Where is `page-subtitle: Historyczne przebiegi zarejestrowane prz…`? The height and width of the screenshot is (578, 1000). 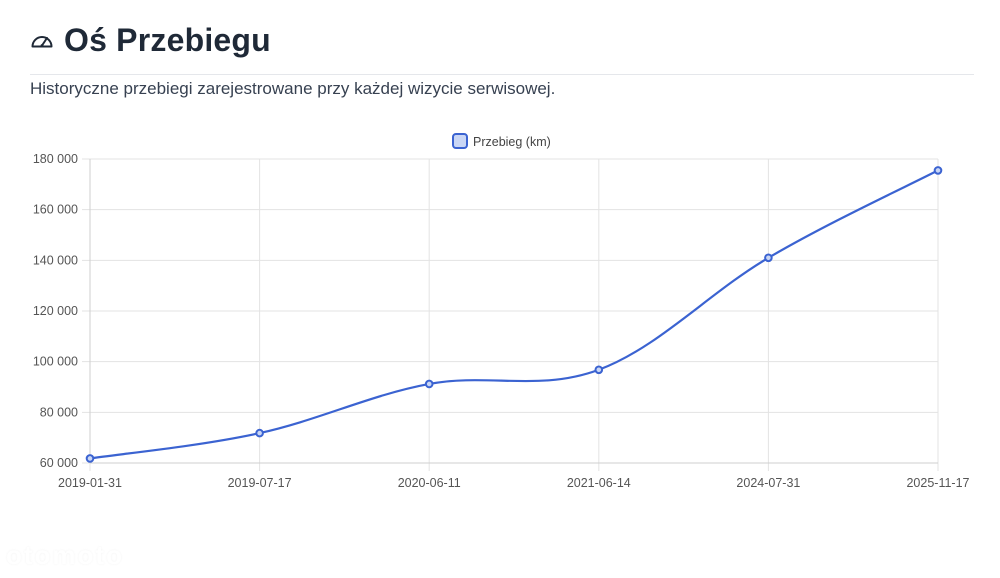 page-subtitle: Historyczne przebiegi zarejestrowane prz… is located at coordinates (293, 88).